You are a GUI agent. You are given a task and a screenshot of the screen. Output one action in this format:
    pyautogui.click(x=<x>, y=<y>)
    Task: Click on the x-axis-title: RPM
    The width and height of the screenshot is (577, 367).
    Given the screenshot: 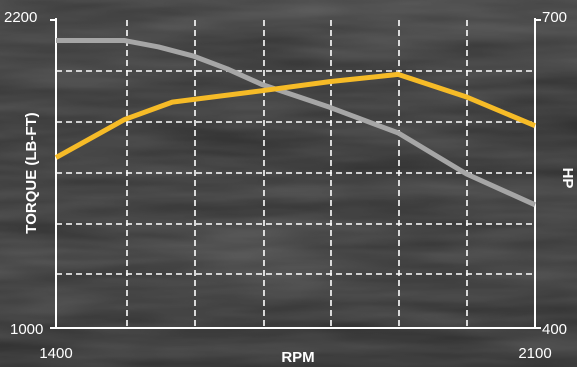 What is the action you would take?
    pyautogui.click(x=297, y=357)
    